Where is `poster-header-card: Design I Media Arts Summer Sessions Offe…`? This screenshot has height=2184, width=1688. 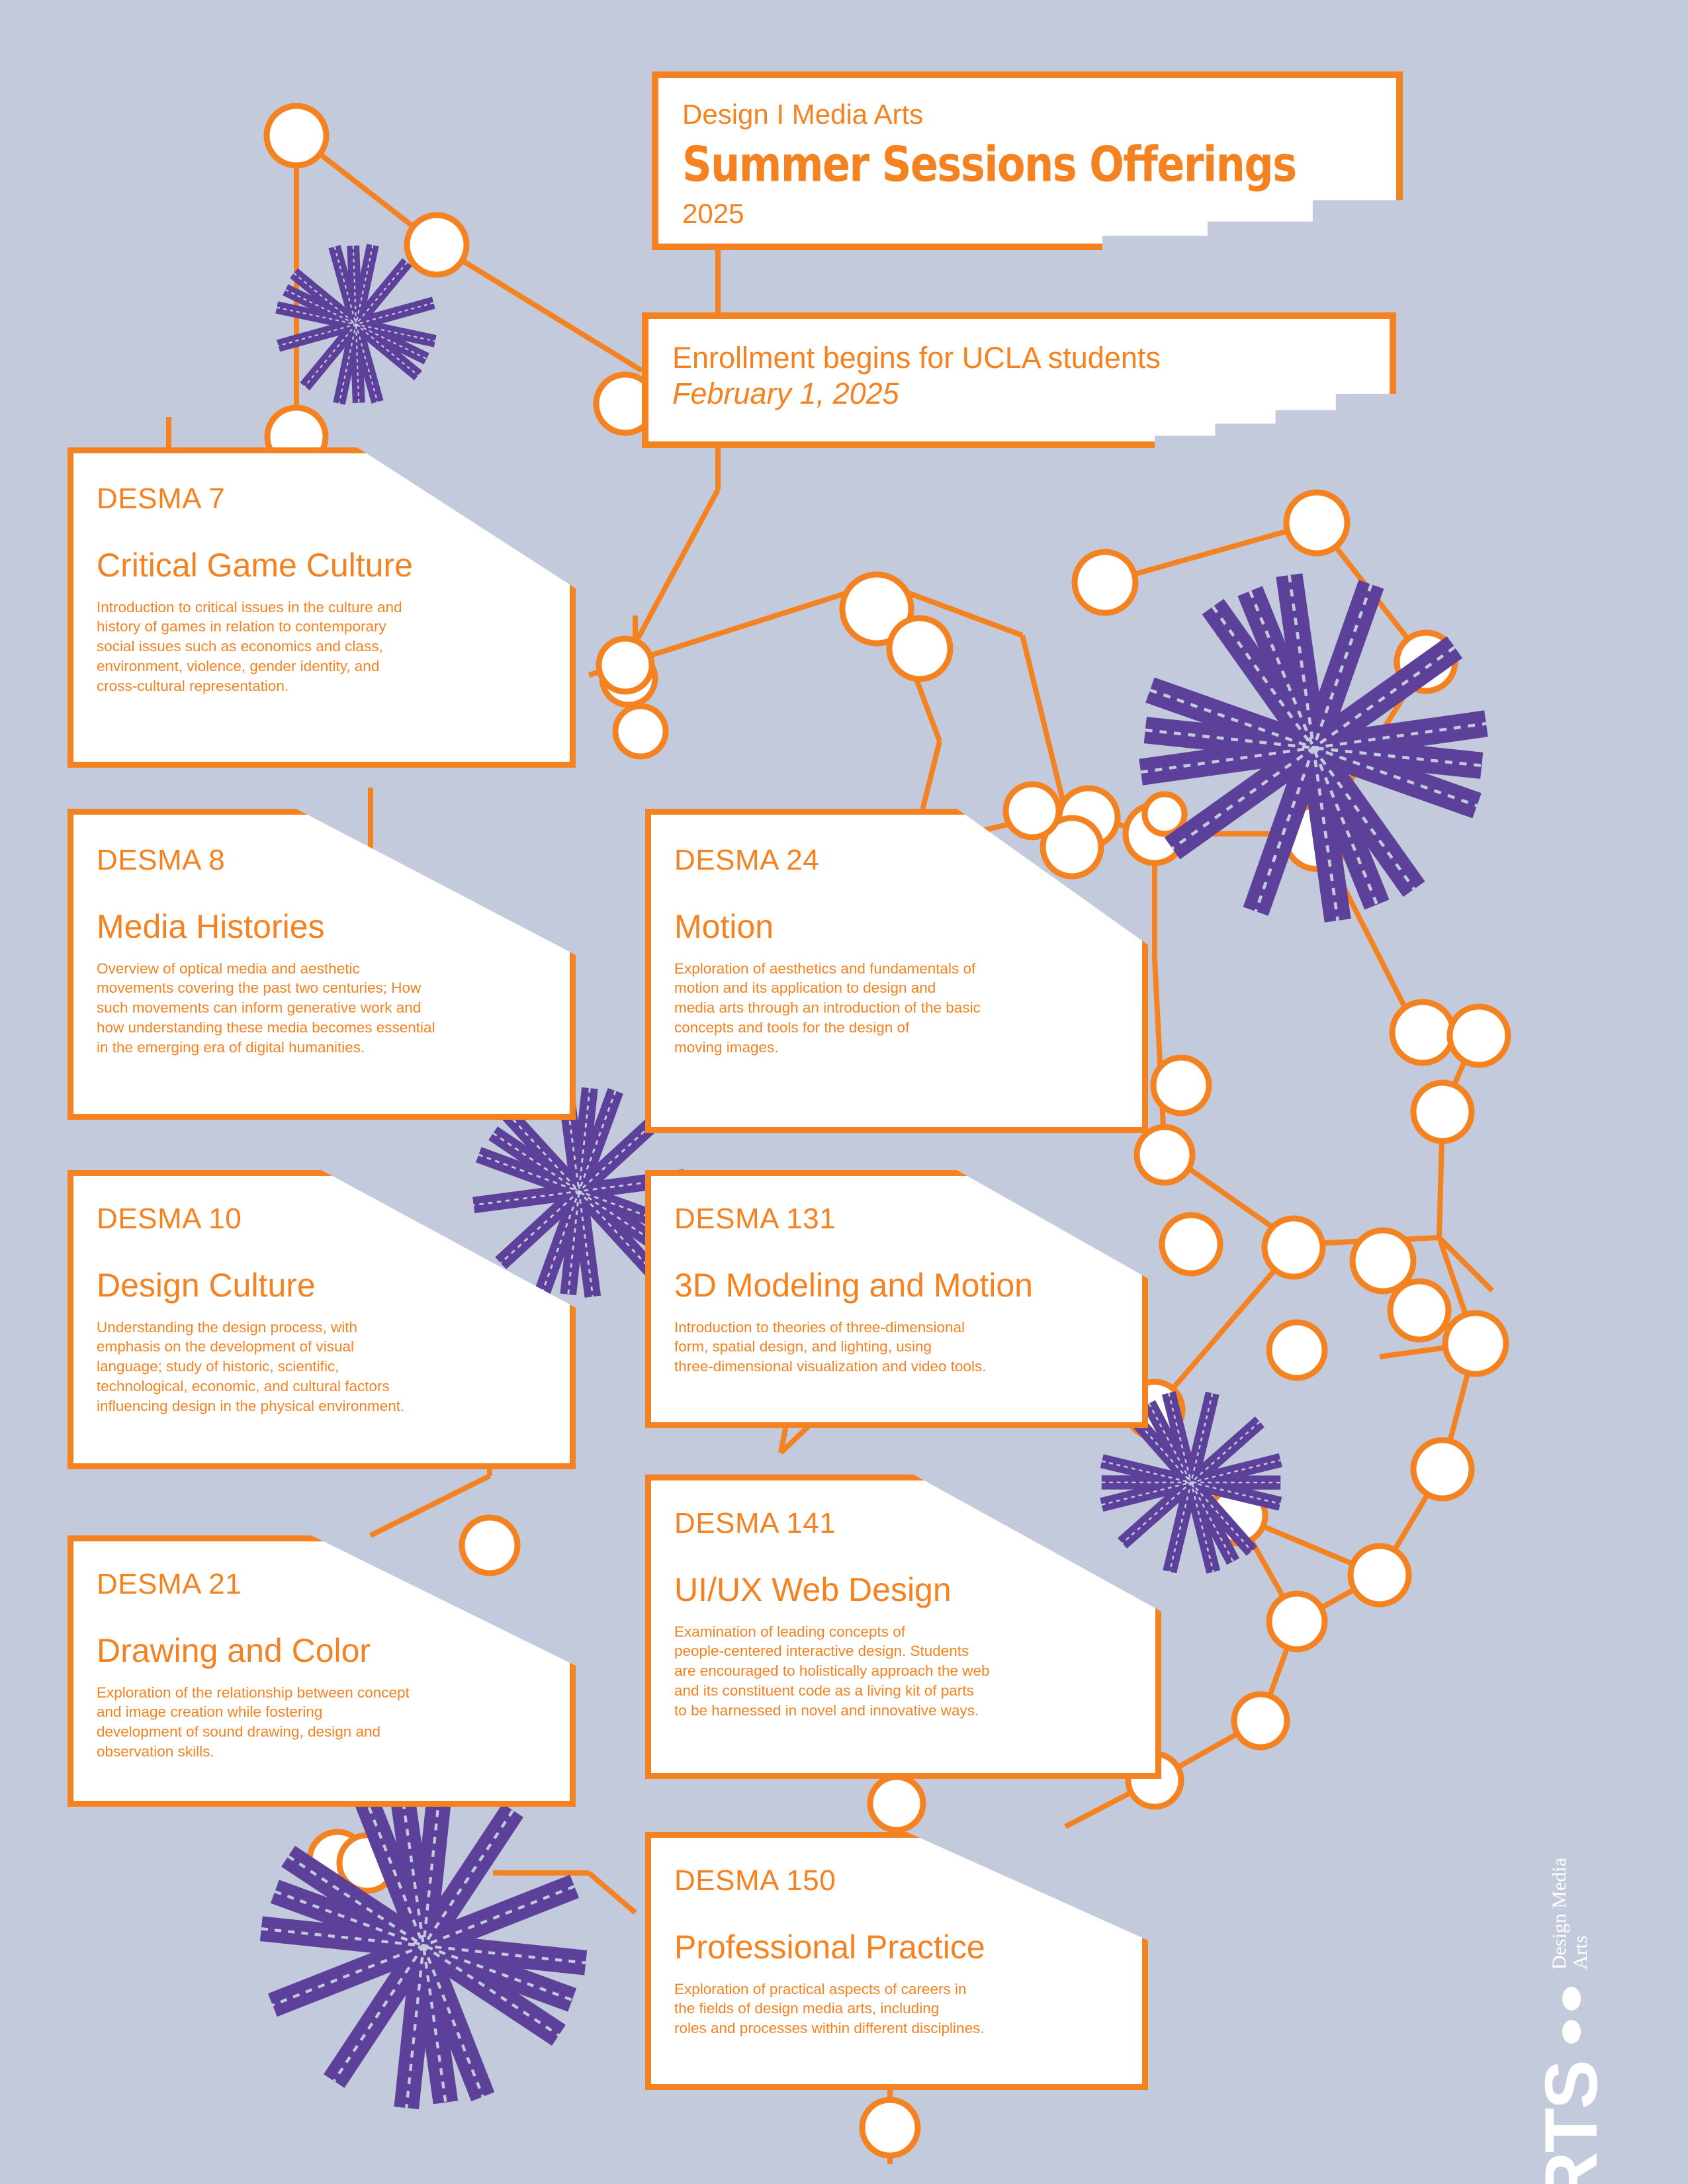 poster-header-card: Design I Media Arts Summer Sessions Offe… is located at coordinates (1027, 160).